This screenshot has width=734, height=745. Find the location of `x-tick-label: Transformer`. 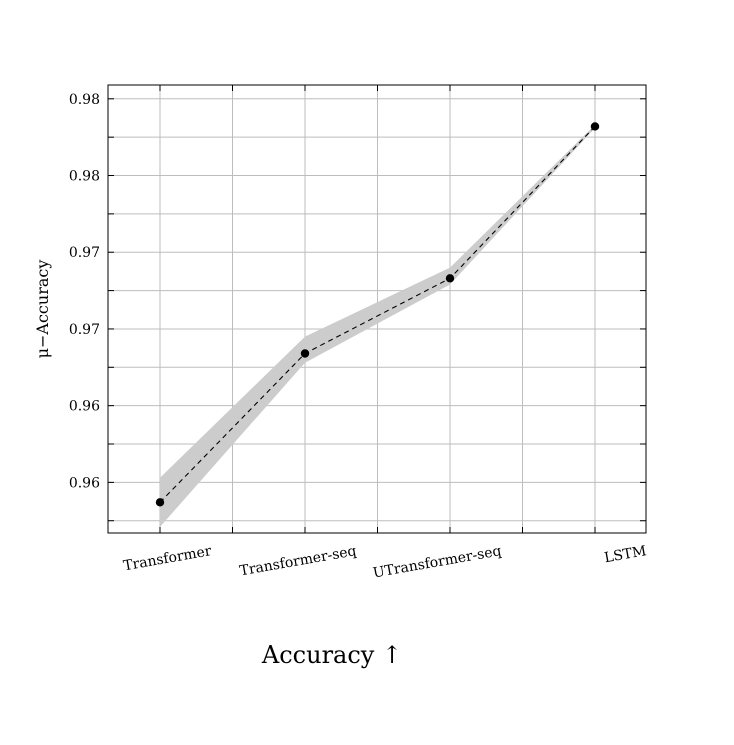

x-tick-label: Transformer is located at coordinates (167, 558).